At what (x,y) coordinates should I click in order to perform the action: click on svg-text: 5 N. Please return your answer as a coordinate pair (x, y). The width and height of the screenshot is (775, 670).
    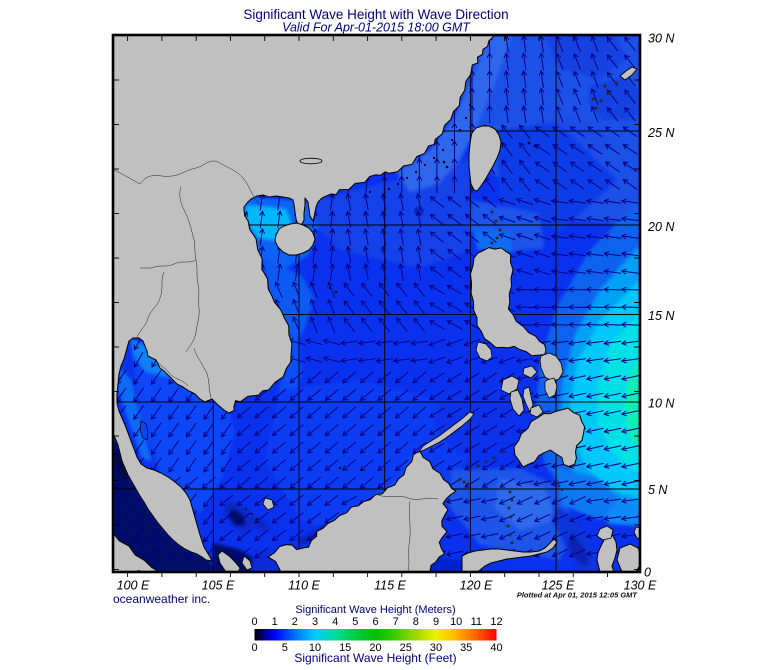
    Looking at the image, I should click on (658, 490).